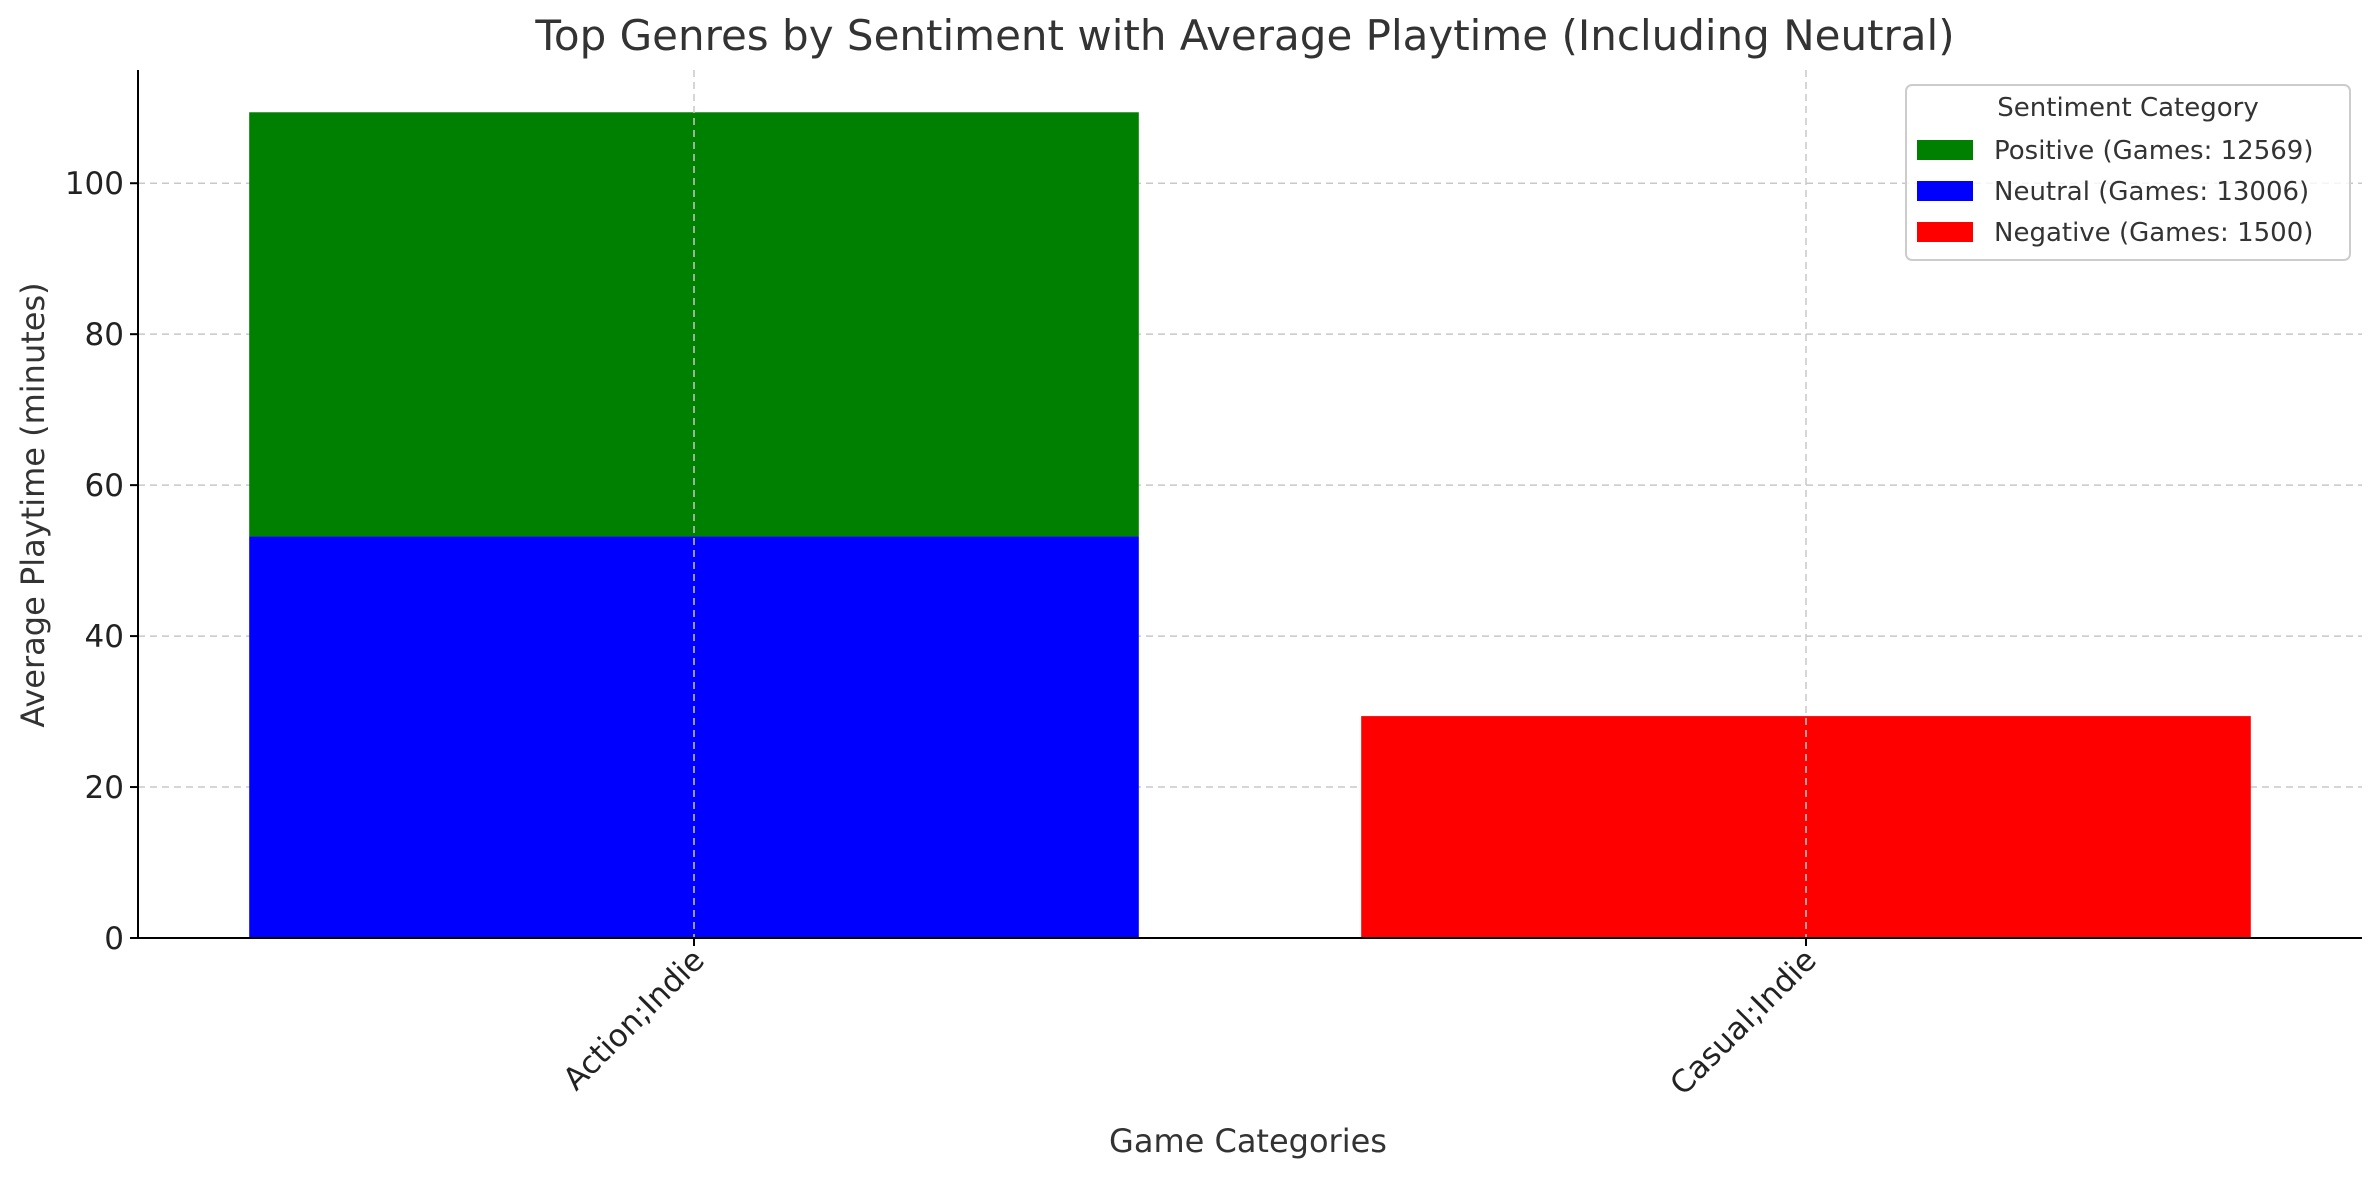 The width and height of the screenshot is (2379, 1180). I want to click on legend-label: Neutral (Games: 13006), so click(2151, 192).